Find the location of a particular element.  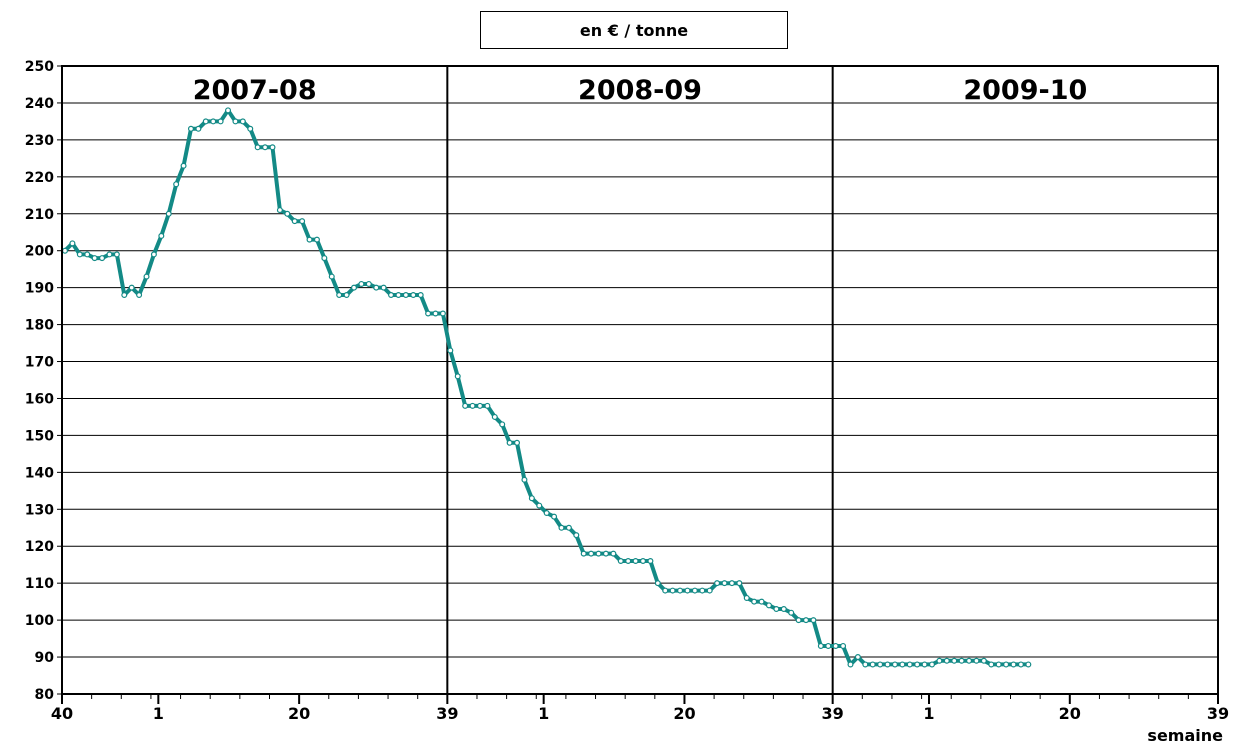

season-label: 2009-10 is located at coordinates (1025, 90).